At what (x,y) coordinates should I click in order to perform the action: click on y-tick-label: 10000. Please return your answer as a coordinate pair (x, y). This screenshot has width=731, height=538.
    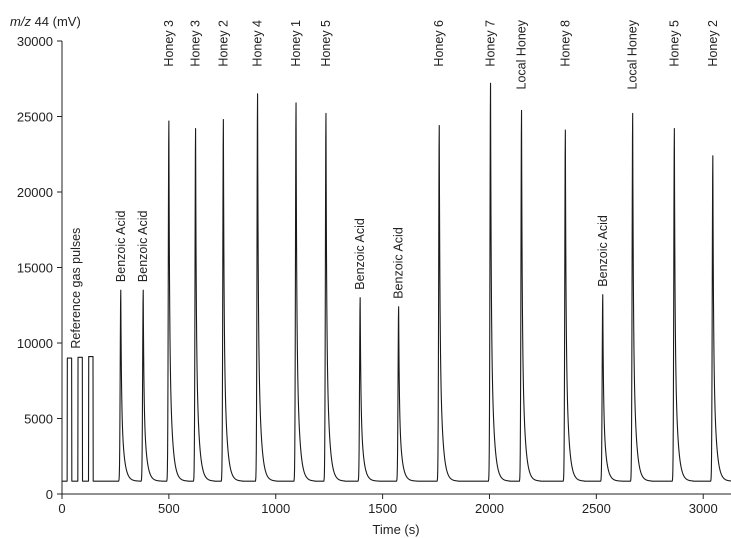
    Looking at the image, I should click on (35, 343).